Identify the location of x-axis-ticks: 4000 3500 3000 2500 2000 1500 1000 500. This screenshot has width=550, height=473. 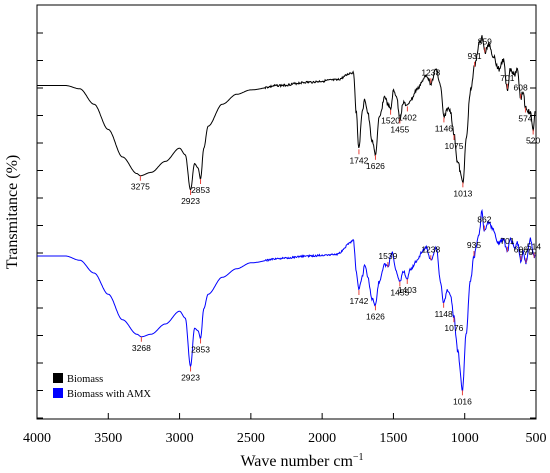
(285, 429).